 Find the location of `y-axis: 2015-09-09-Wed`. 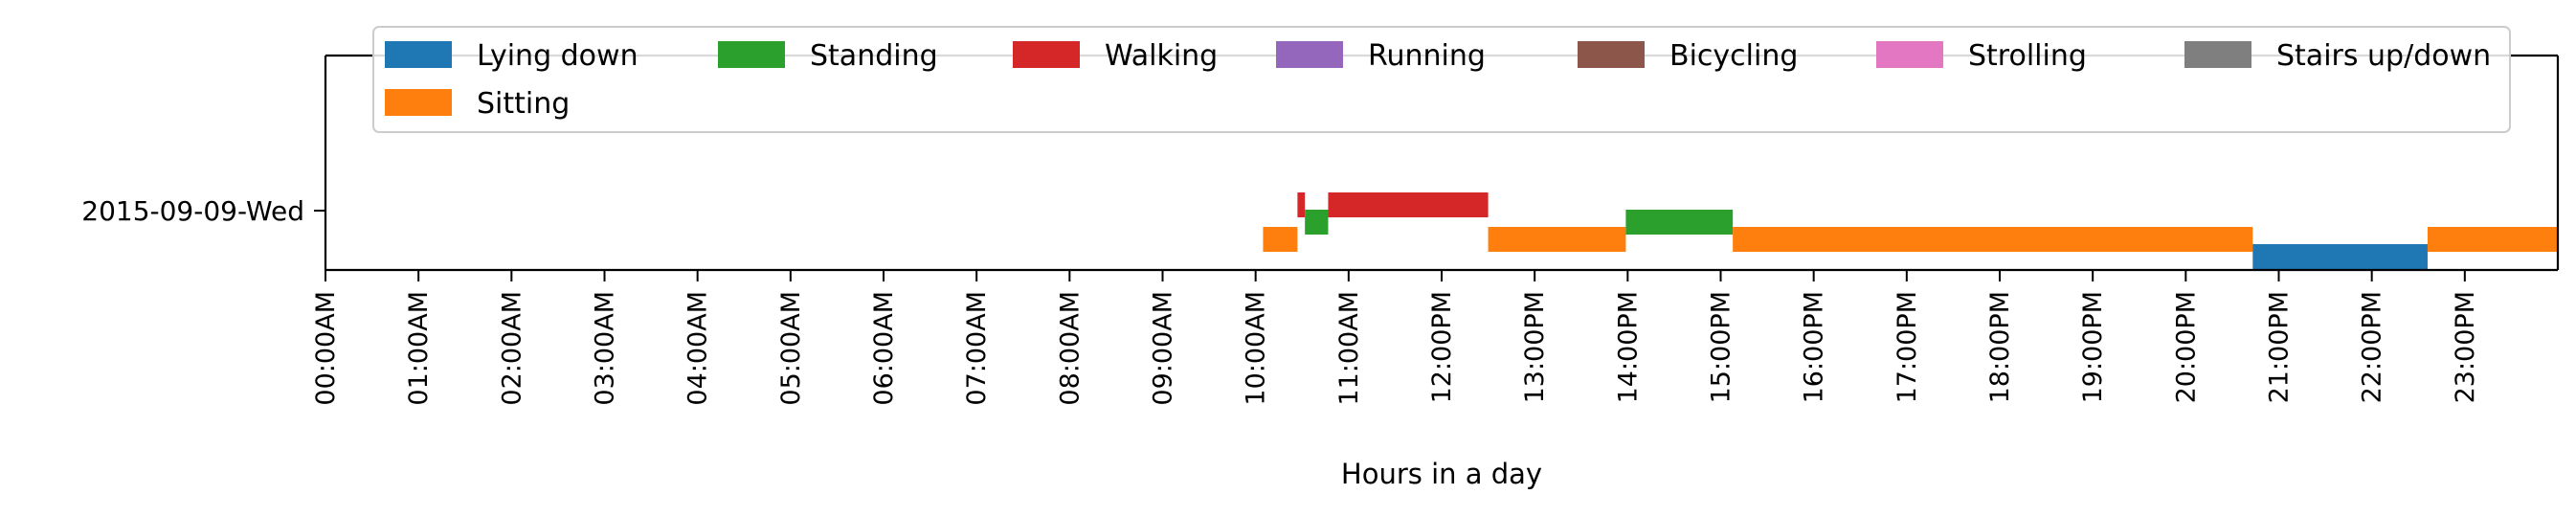

y-axis: 2015-09-09-Wed is located at coordinates (203, 211).